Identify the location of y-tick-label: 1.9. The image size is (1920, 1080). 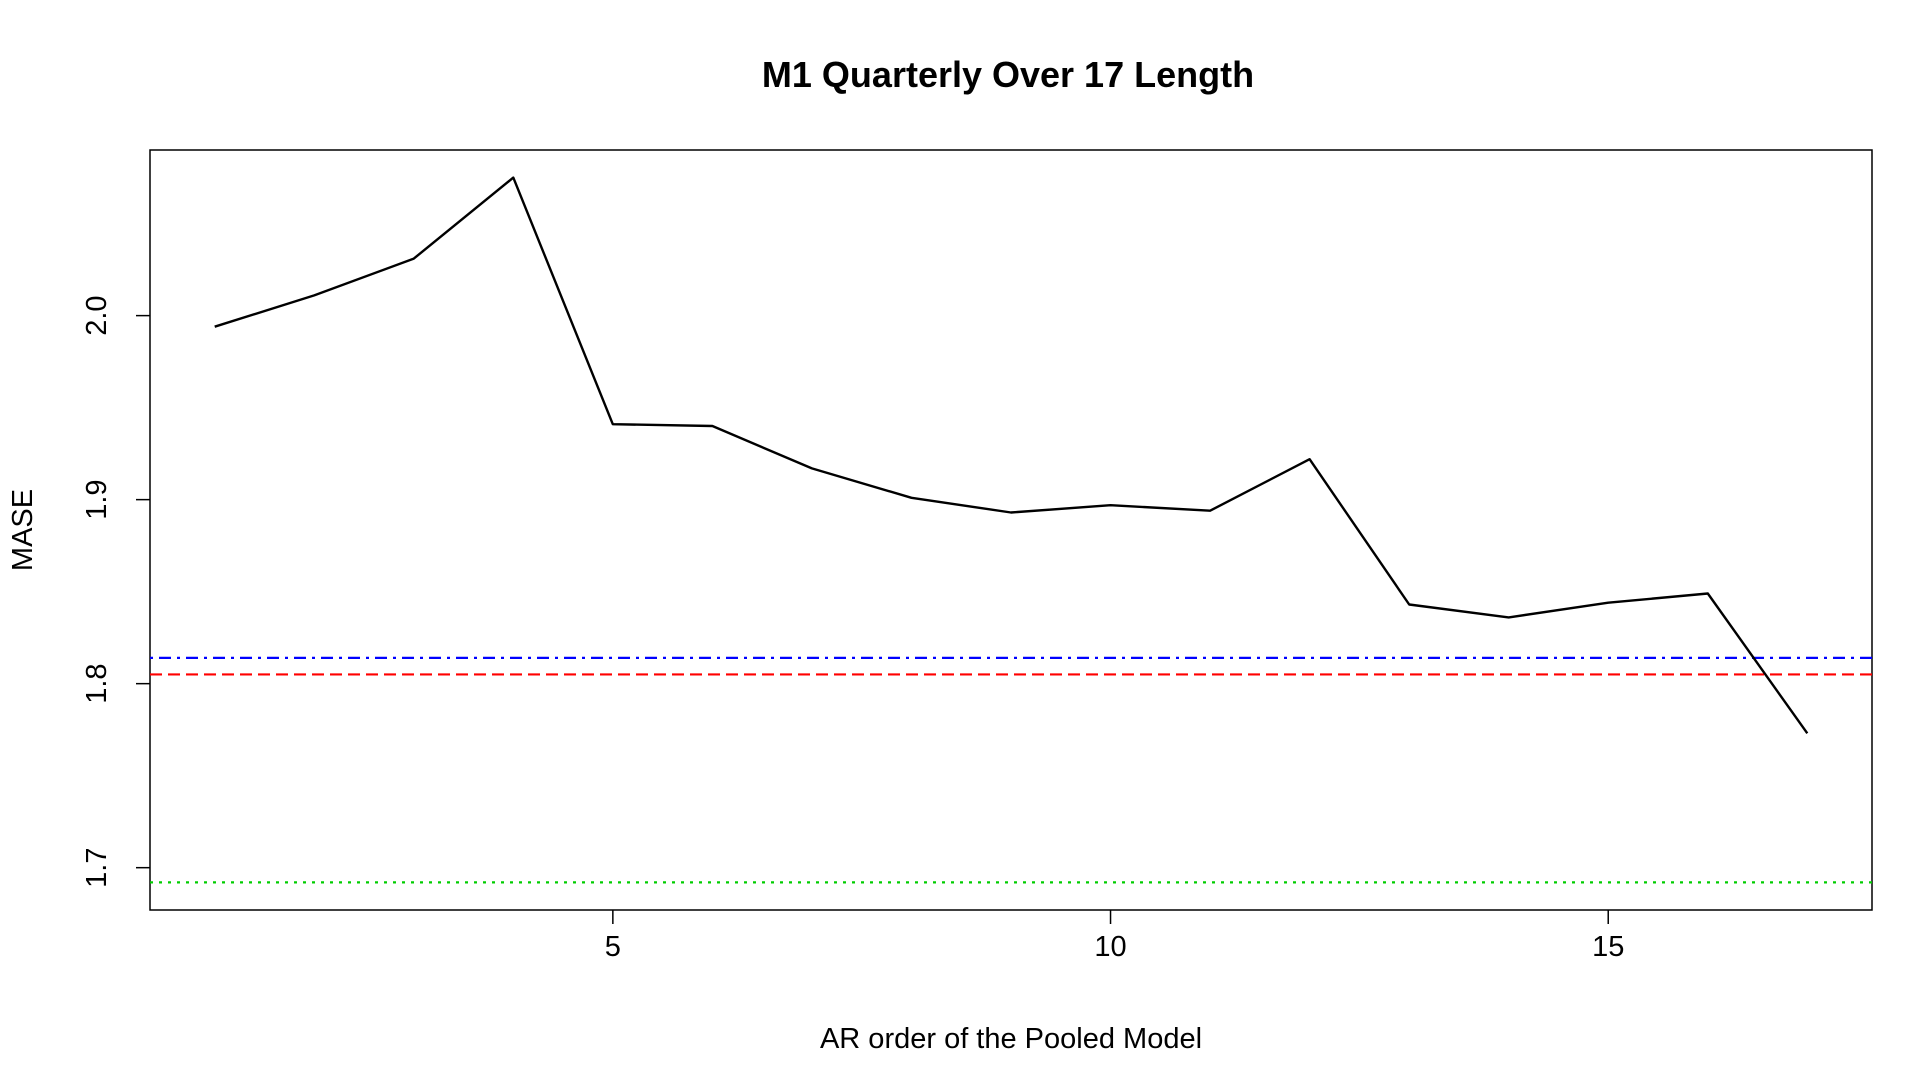
(97, 499).